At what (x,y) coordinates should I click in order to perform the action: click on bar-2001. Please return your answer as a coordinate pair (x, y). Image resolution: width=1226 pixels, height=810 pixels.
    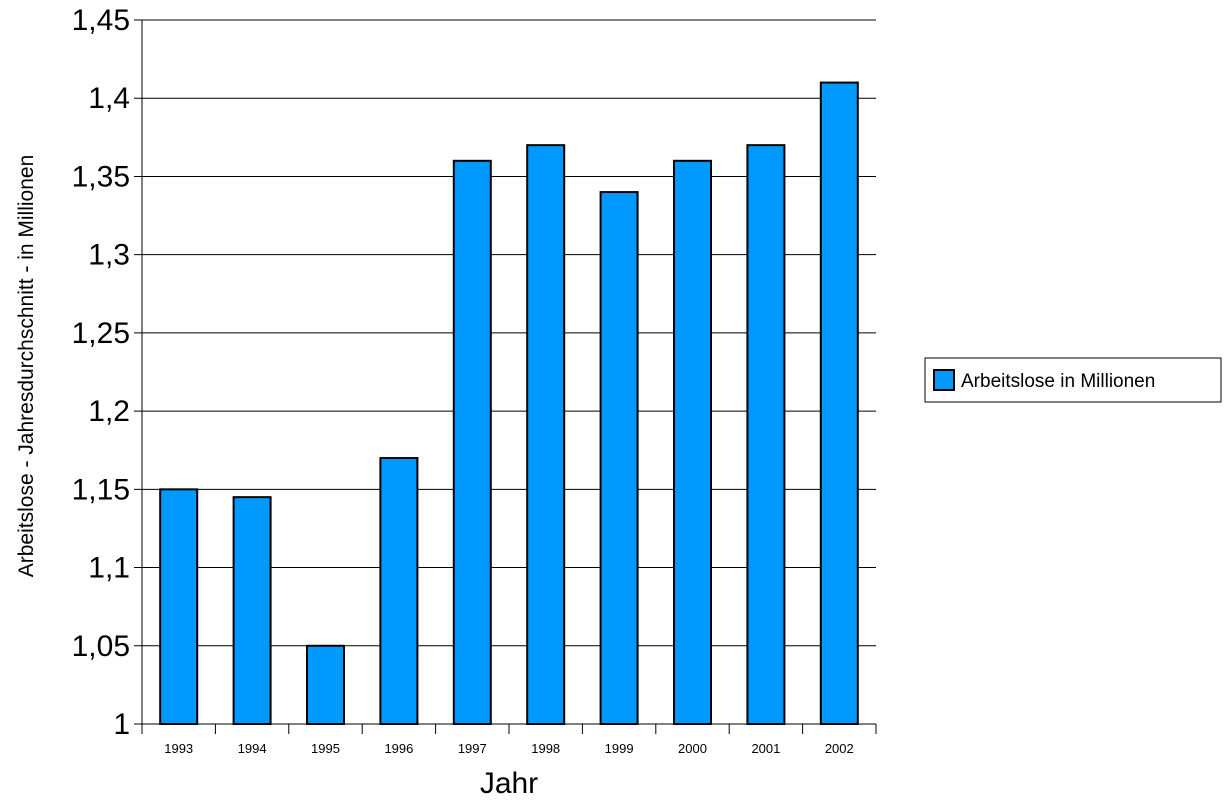
    Looking at the image, I should click on (766, 434).